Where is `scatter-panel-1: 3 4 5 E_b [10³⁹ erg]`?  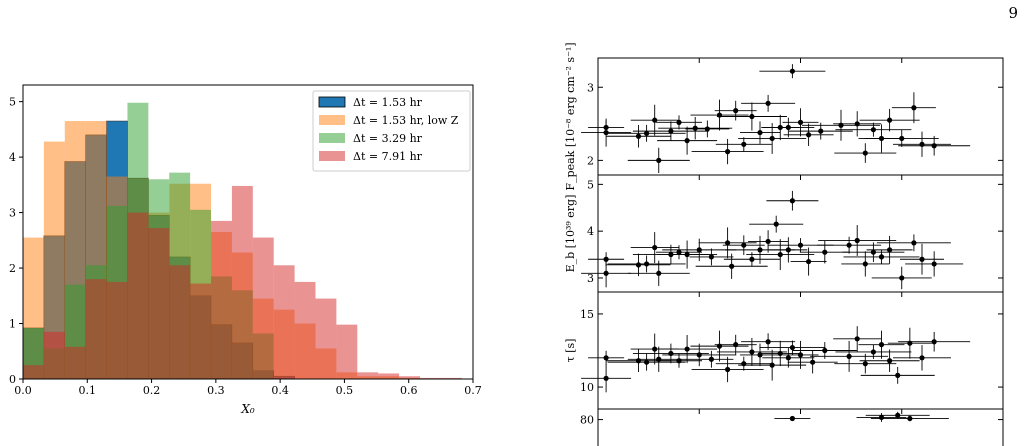 scatter-panel-1: 3 4 5 E_b [10³⁹ erg] is located at coordinates (784, 233).